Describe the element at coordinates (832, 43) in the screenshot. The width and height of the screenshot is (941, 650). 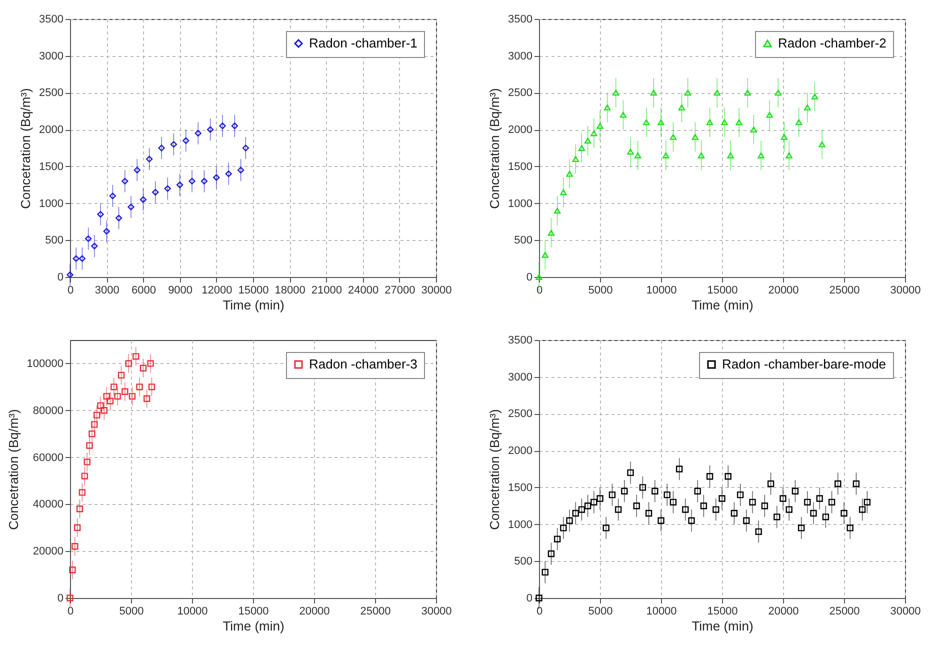
I see `legend-label: Radon -chamber-2` at that location.